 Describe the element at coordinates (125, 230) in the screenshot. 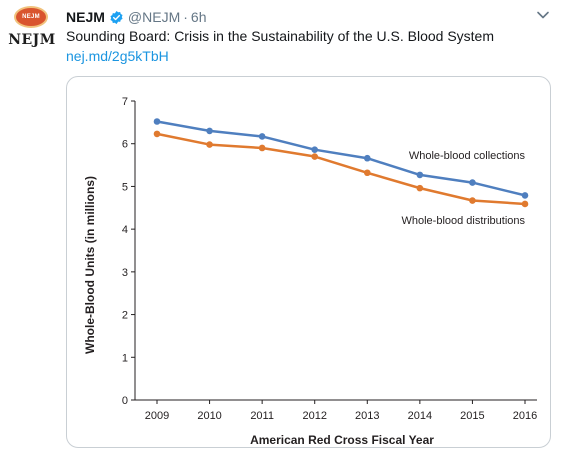

I see `y-tick-label: 4` at that location.